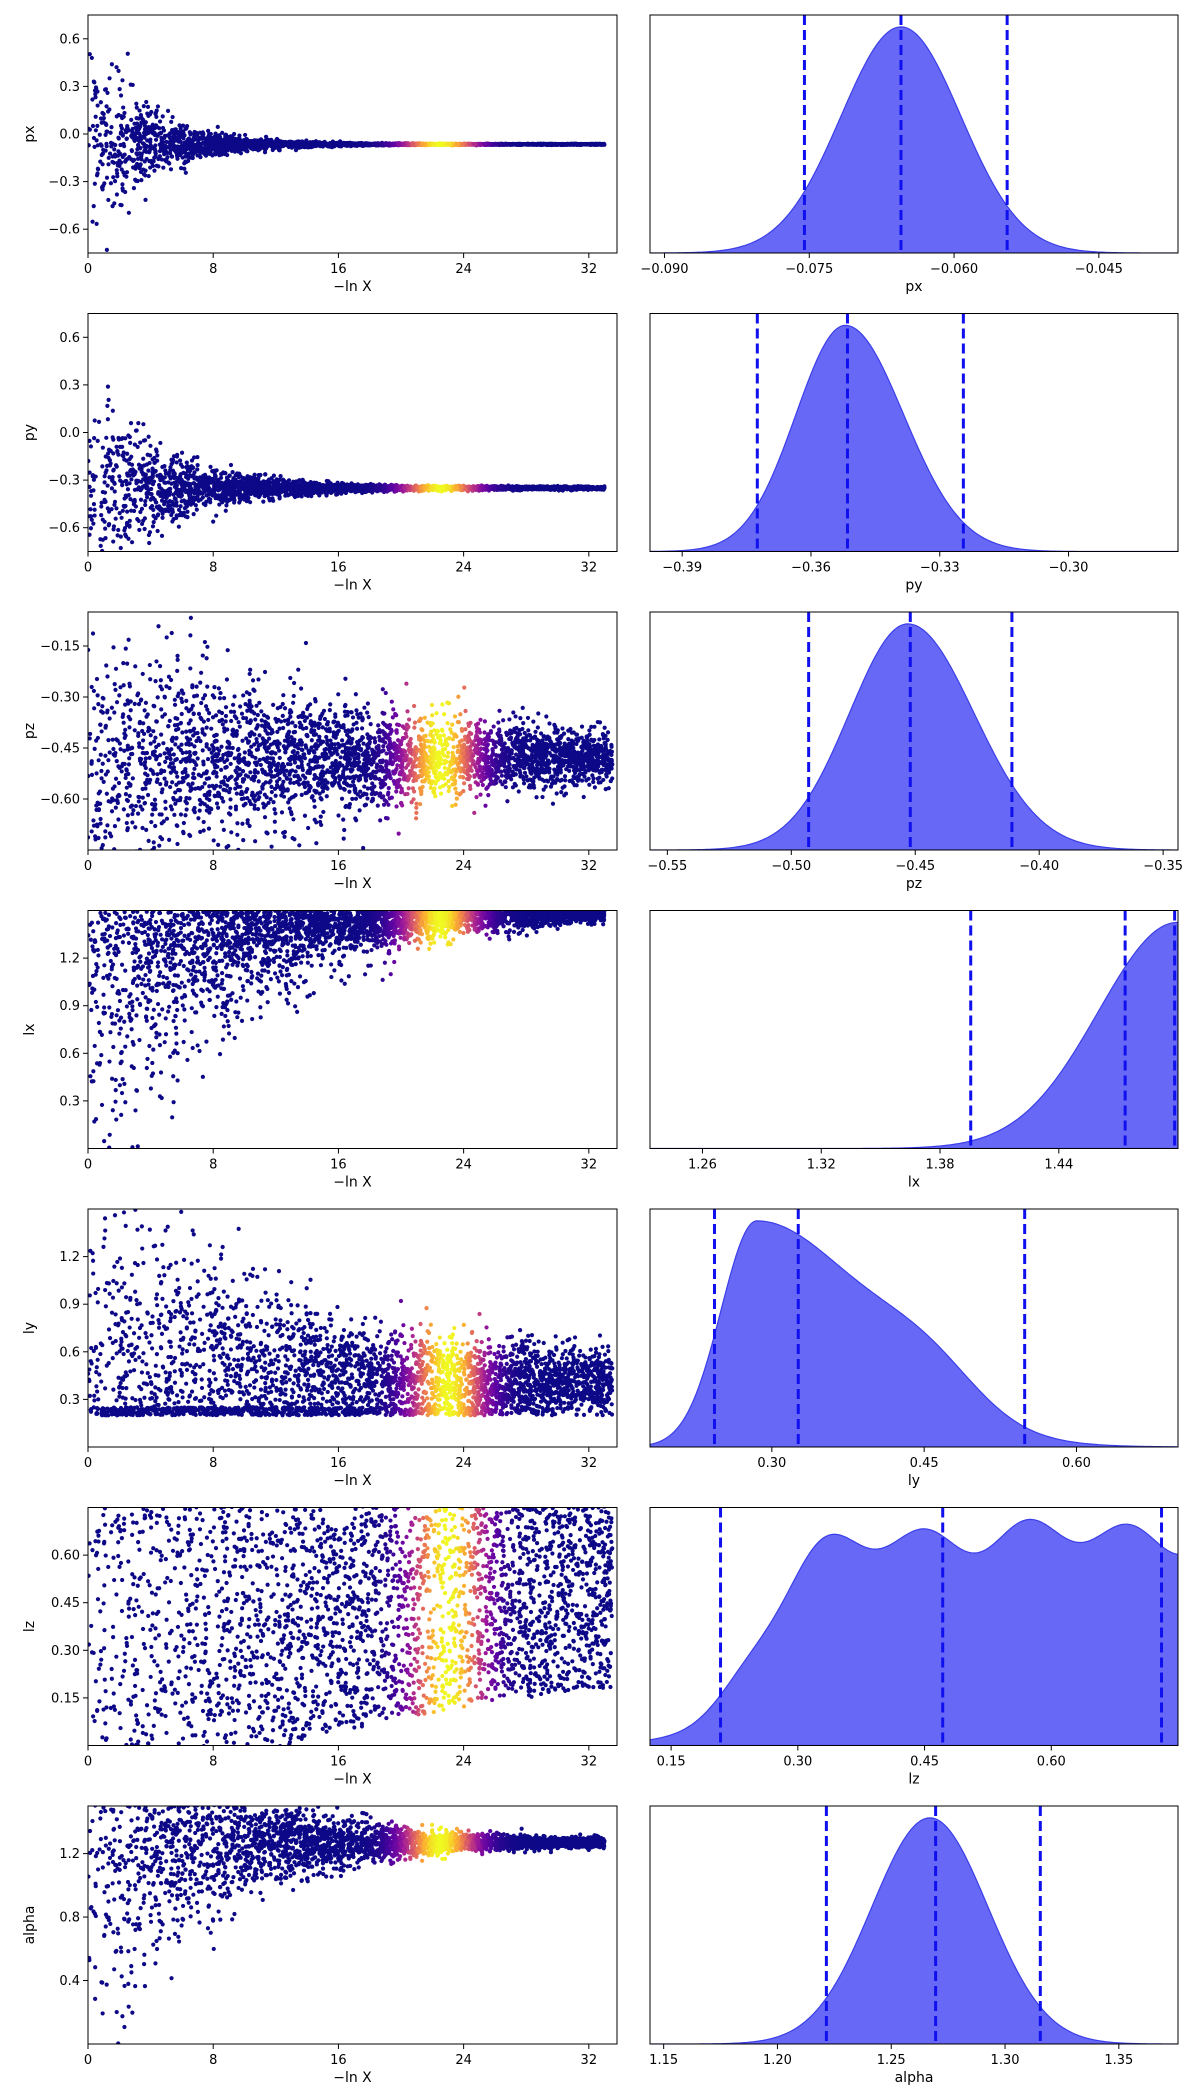  I want to click on x-tick-label: 32, so click(589, 269).